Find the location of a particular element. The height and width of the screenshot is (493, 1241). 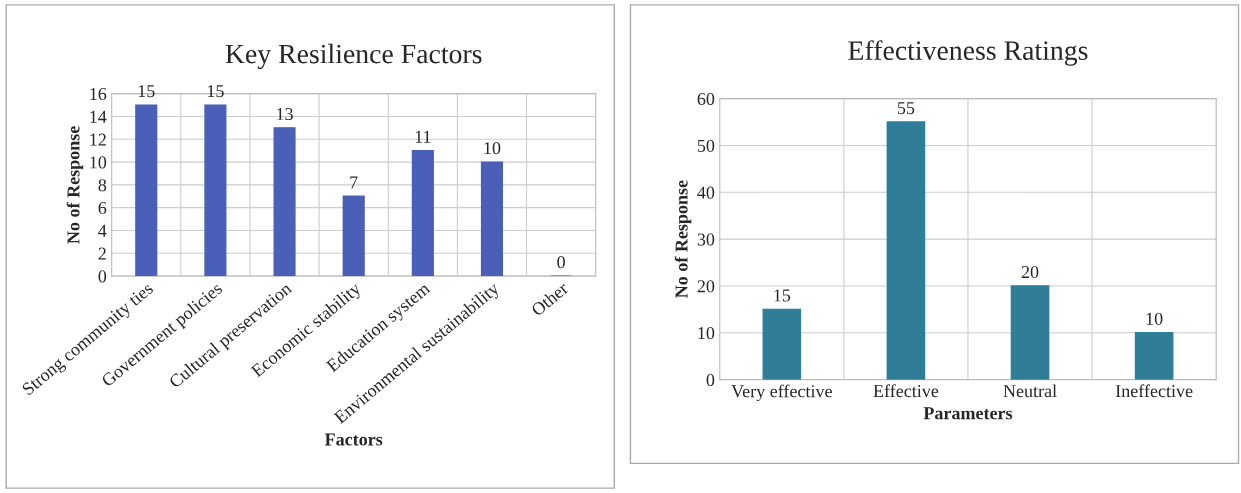

x-tick-label: Effective is located at coordinates (906, 391).